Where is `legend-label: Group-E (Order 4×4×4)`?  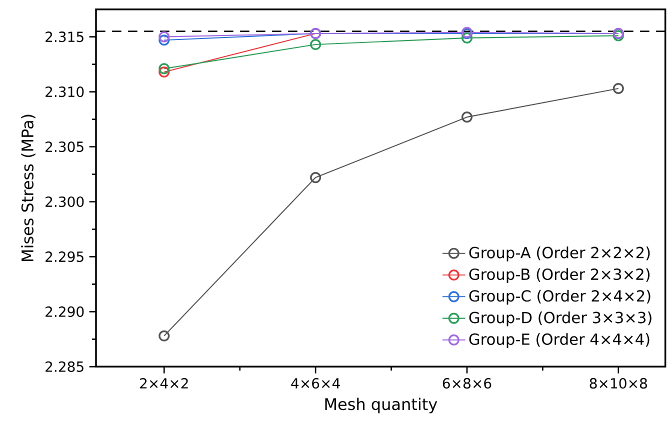
legend-label: Group-E (Order 4×4×4) is located at coordinates (559, 340).